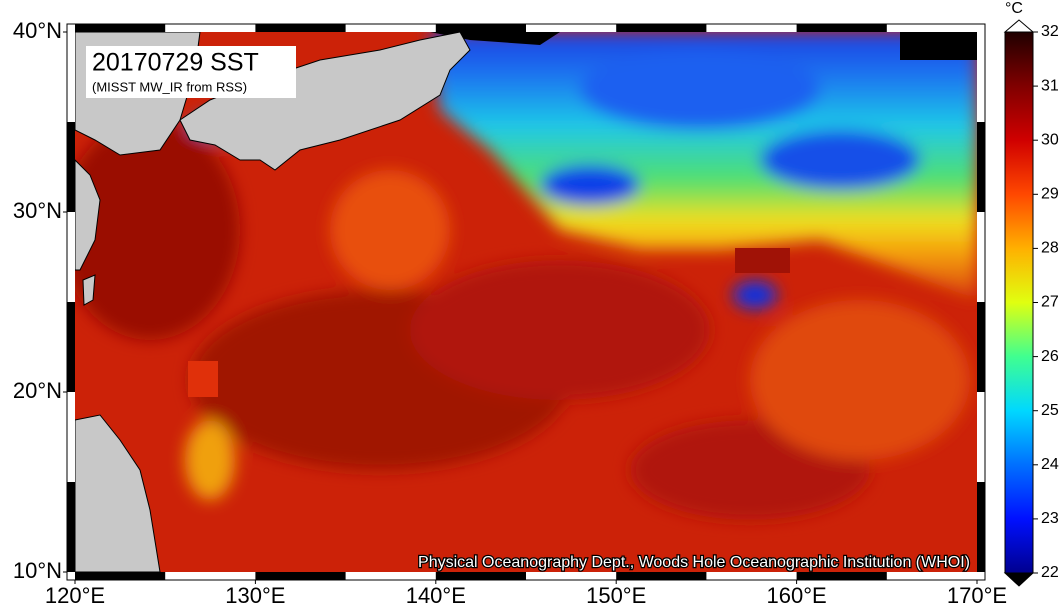 This screenshot has width=1061, height=610. I want to click on colorbar-gradient, so click(1019, 302).